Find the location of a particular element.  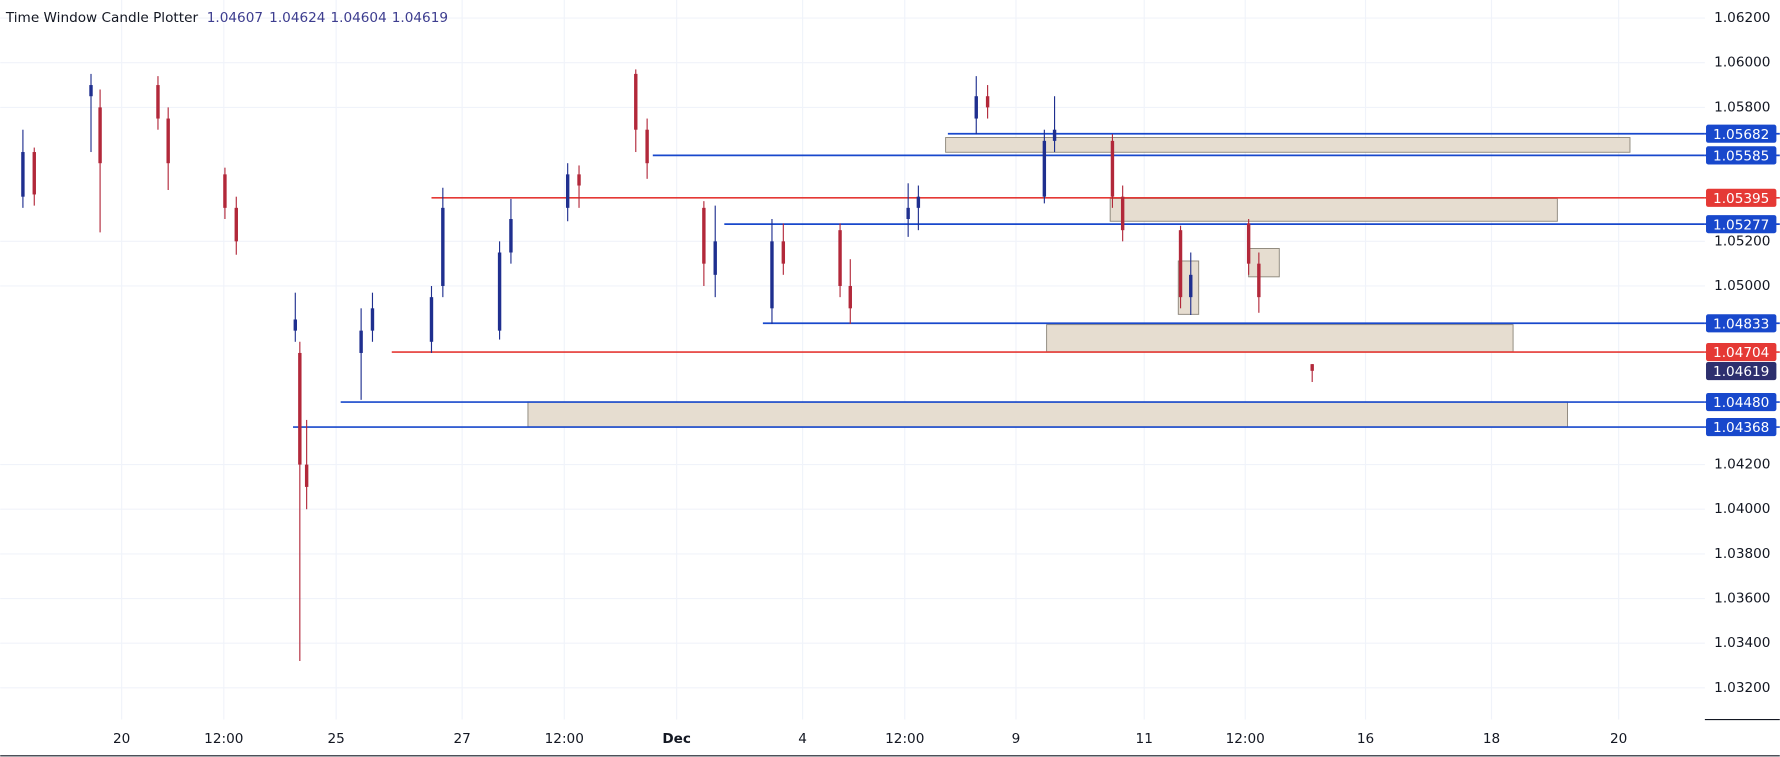

ohlc-high: 1.04624 is located at coordinates (297, 18).